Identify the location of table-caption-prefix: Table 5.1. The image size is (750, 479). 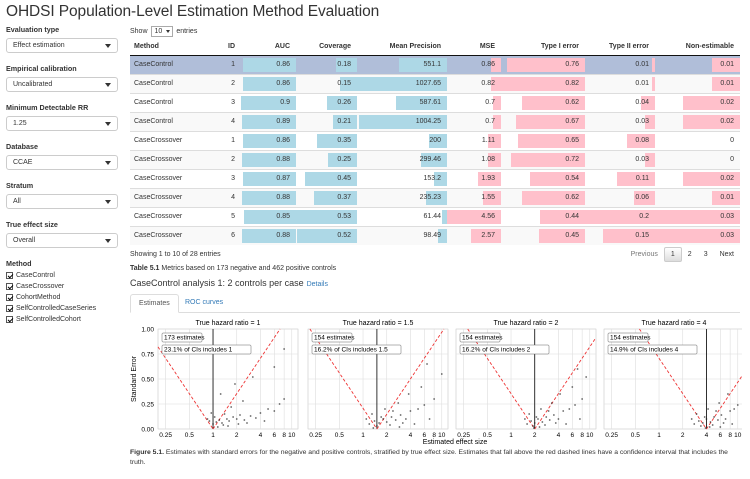
(145, 268).